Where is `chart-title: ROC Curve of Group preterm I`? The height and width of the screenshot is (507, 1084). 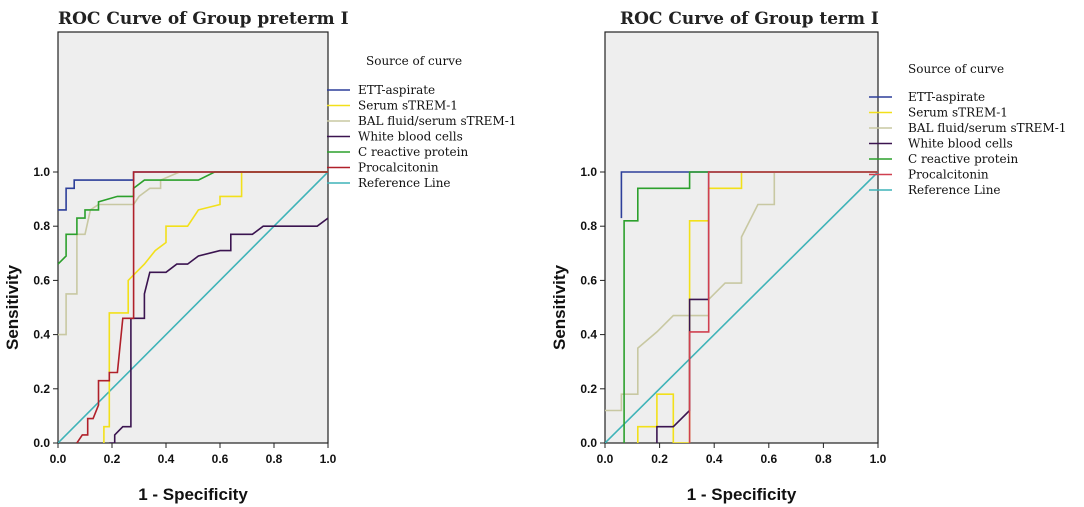 chart-title: ROC Curve of Group preterm I is located at coordinates (203, 19).